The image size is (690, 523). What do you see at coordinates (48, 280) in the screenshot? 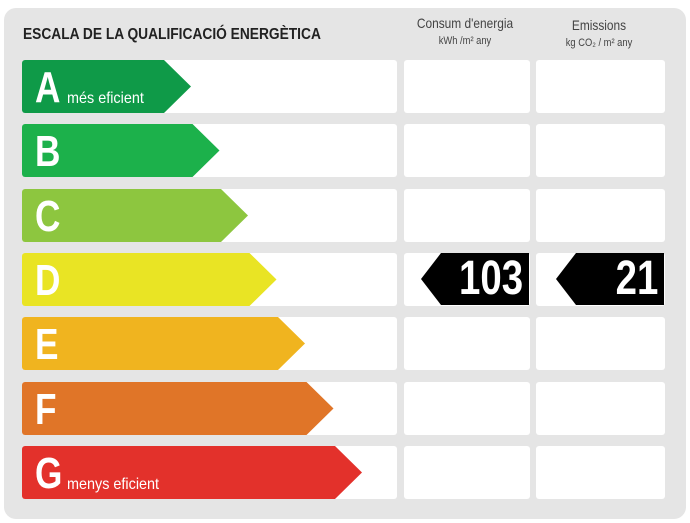
I see `rating-letter: D` at bounding box center [48, 280].